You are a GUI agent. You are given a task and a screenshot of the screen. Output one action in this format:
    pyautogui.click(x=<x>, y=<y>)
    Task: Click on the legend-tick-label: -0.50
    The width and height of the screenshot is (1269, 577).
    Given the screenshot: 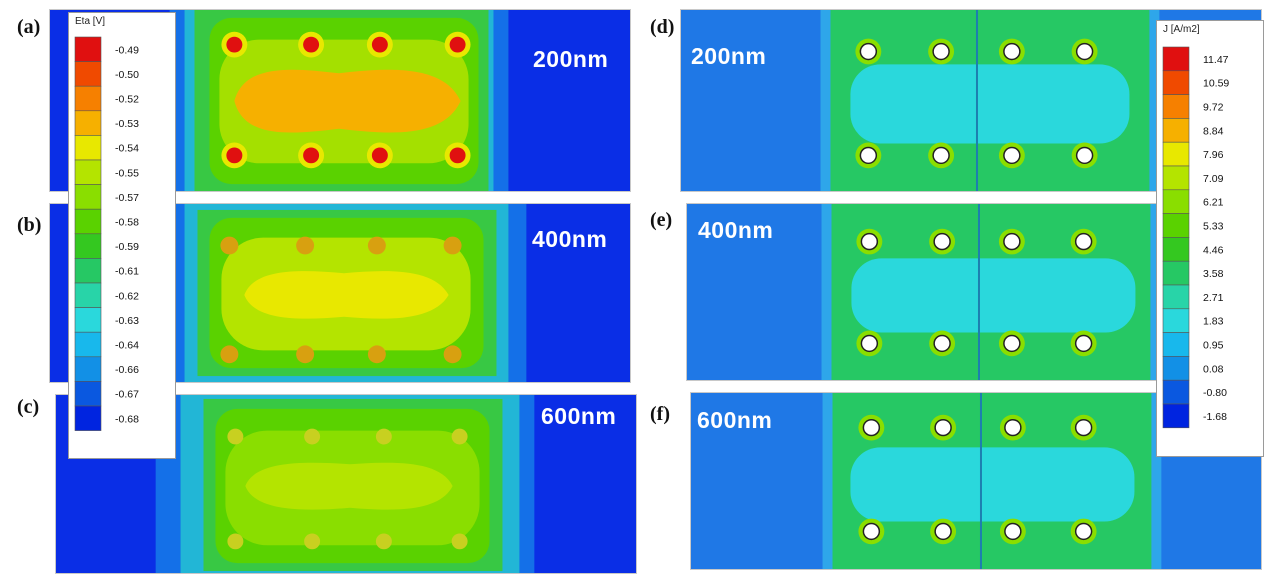 What is the action you would take?
    pyautogui.click(x=127, y=75)
    